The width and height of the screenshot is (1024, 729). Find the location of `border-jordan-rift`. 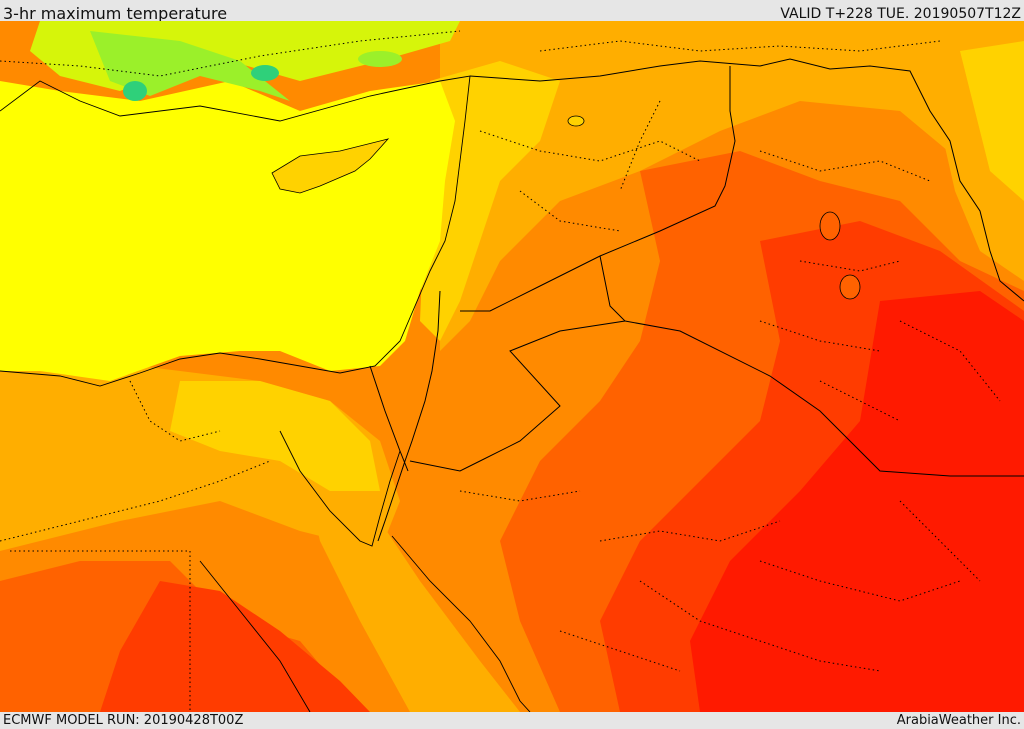

border-jordan-rift is located at coordinates (409, 416).